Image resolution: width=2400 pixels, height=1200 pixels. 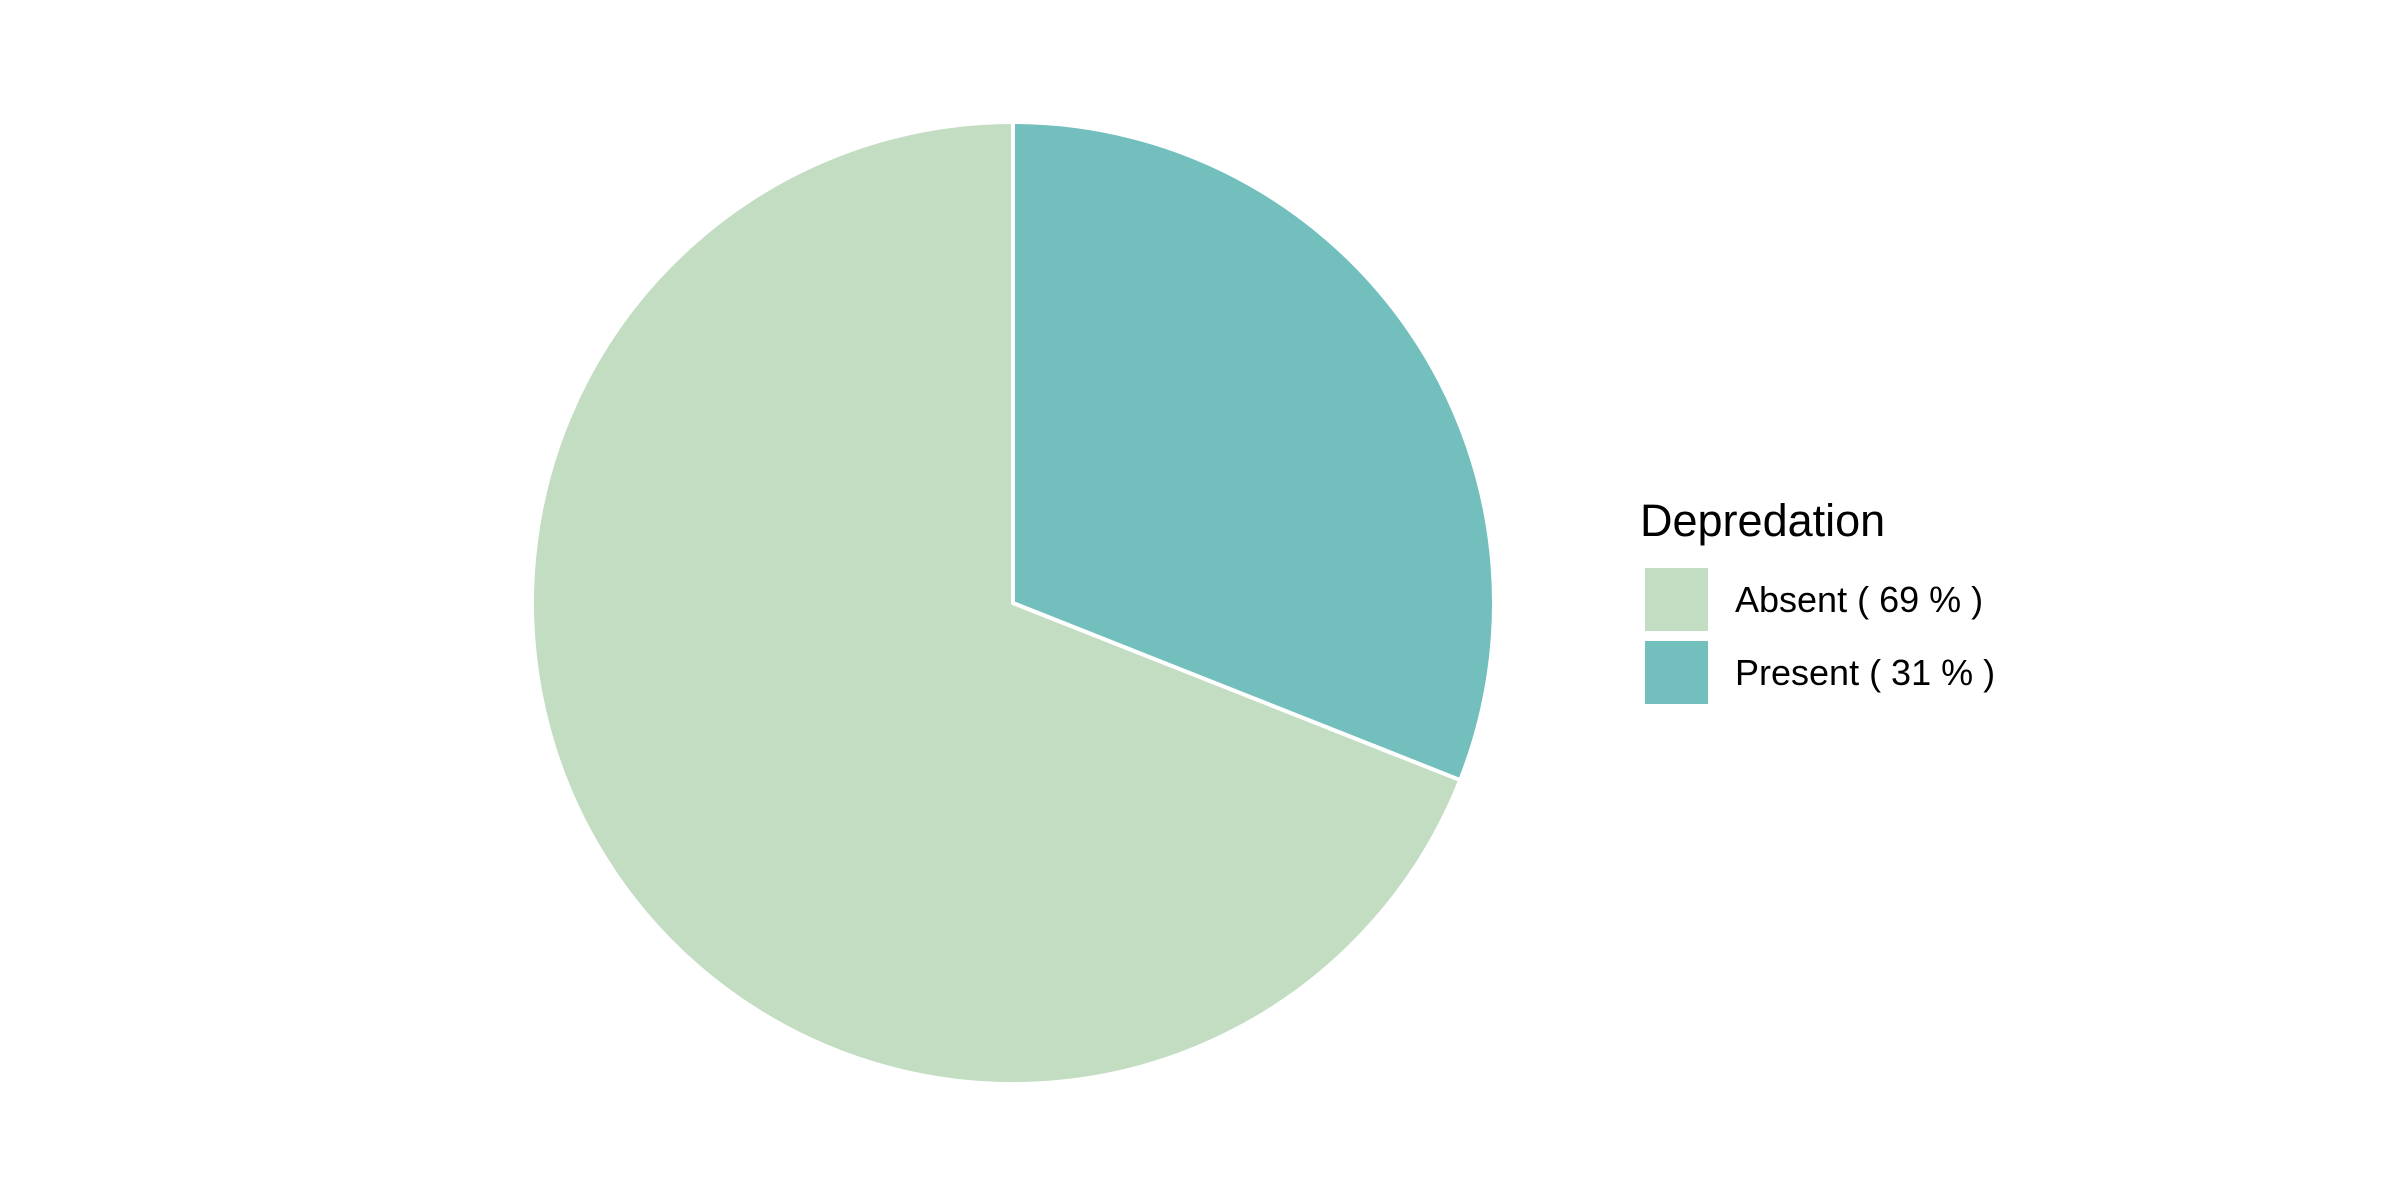 What do you see at coordinates (1762, 520) in the screenshot?
I see `legend-title: Depredation` at bounding box center [1762, 520].